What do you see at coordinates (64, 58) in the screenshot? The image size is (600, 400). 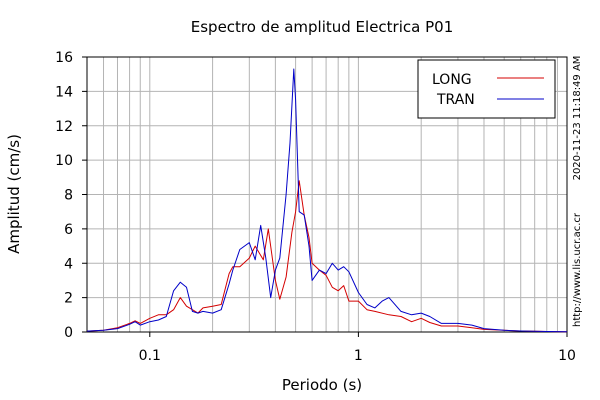 I see `y-tick-label: 16` at bounding box center [64, 58].